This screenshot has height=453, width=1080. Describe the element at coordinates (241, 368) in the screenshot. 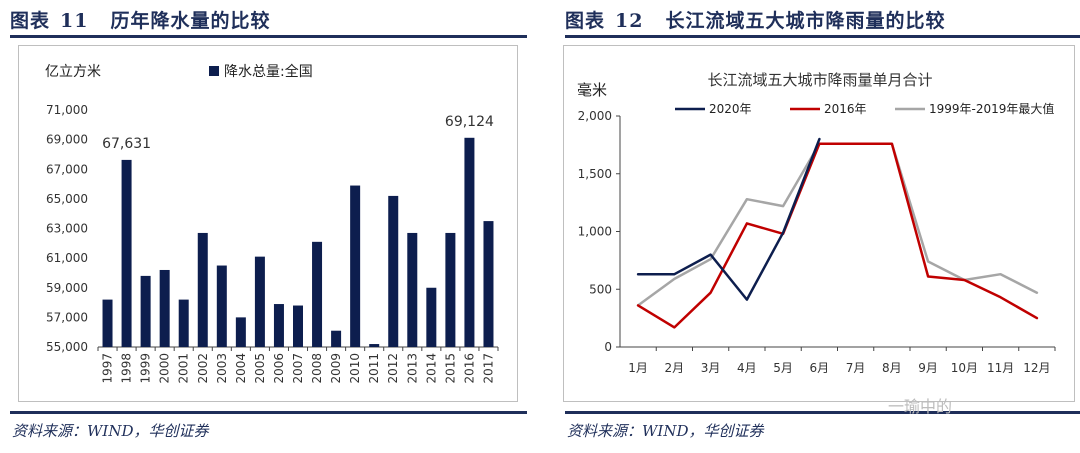

I see `bar-x-tick-label: 2004` at that location.